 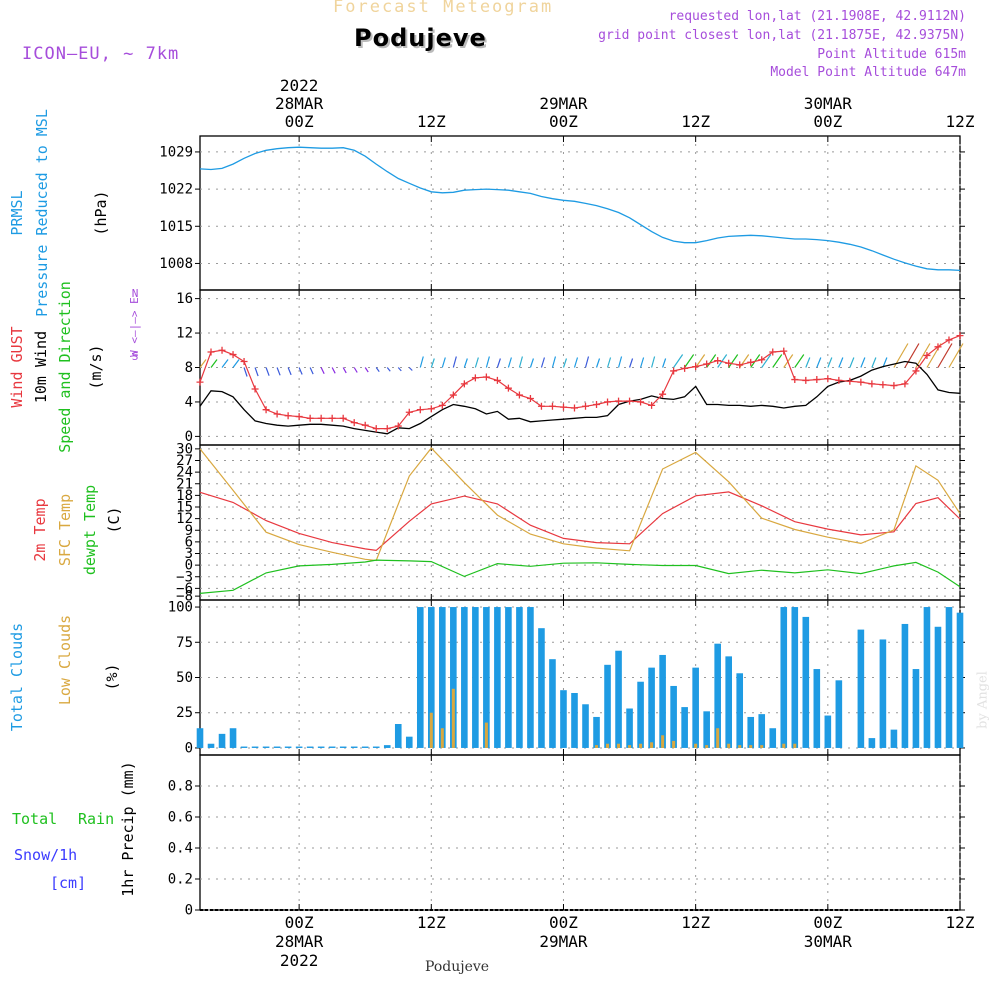 I want to click on model-label: ICON—EU, ~ 7km, so click(x=101, y=54).